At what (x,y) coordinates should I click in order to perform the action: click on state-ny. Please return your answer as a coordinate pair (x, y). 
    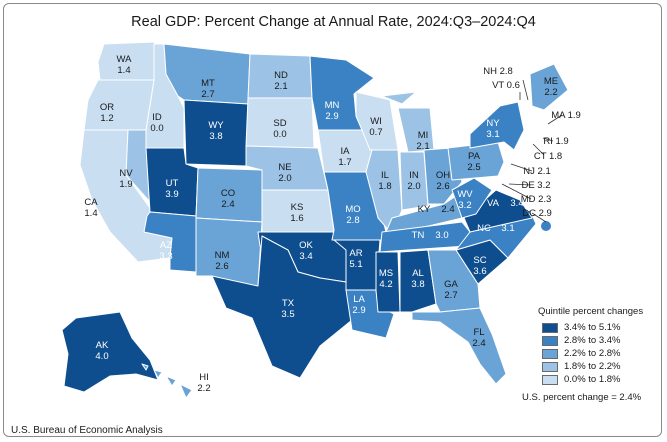
    Looking at the image, I should click on (497, 126).